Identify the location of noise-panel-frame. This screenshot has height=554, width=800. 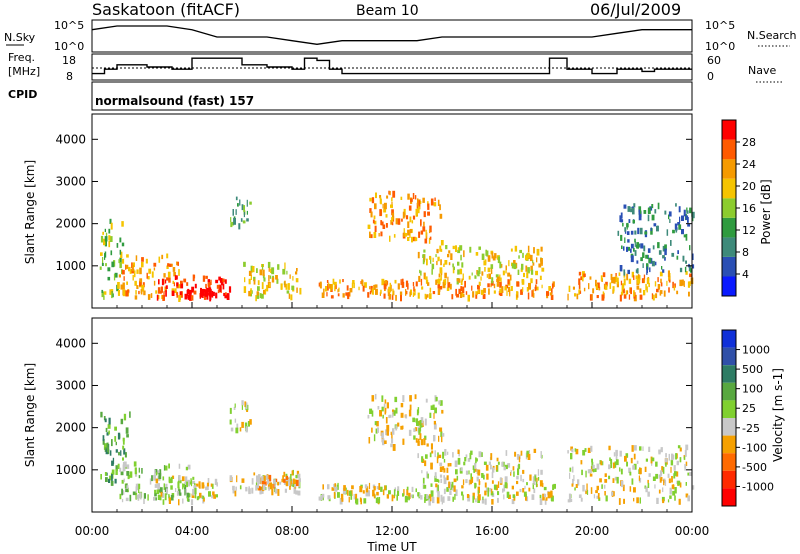
(392, 36).